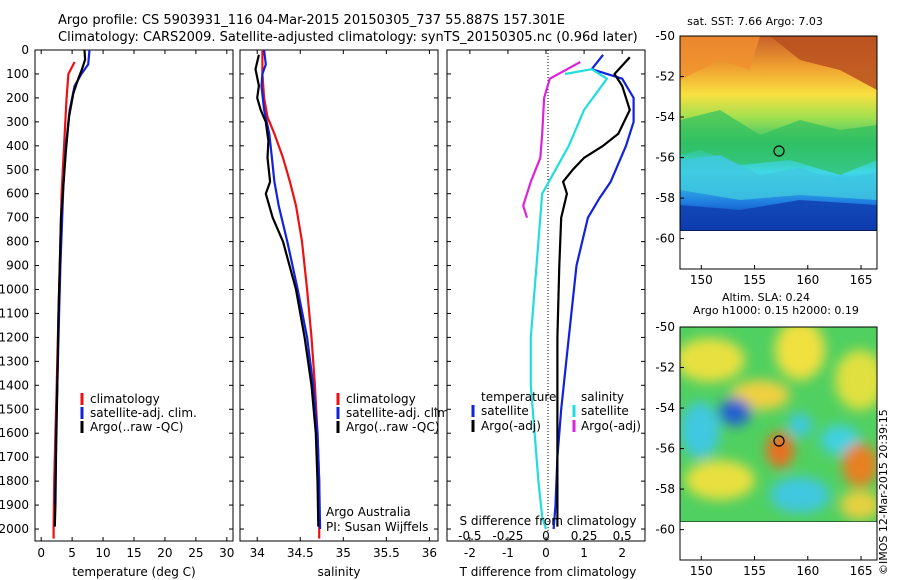  What do you see at coordinates (665, 408) in the screenshot?
I see `map-lat-label: -54` at bounding box center [665, 408].